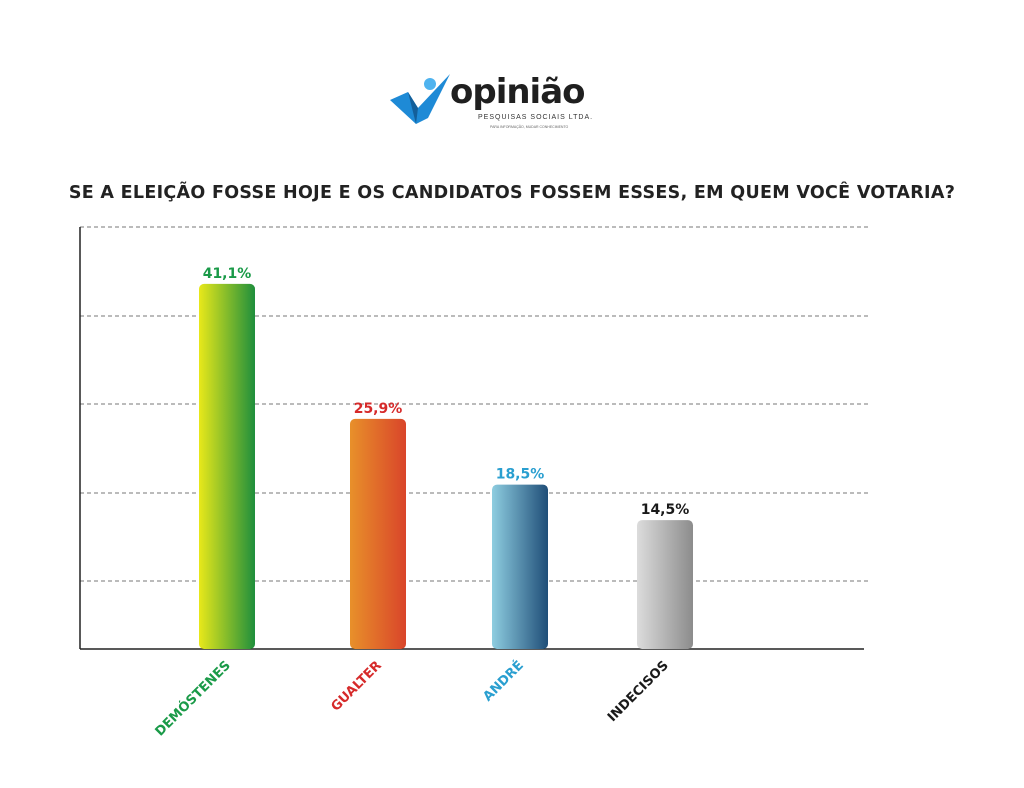 The image size is (1024, 788). Describe the element at coordinates (520, 475) in the screenshot. I see `value-label-andre: 18,5%` at that location.